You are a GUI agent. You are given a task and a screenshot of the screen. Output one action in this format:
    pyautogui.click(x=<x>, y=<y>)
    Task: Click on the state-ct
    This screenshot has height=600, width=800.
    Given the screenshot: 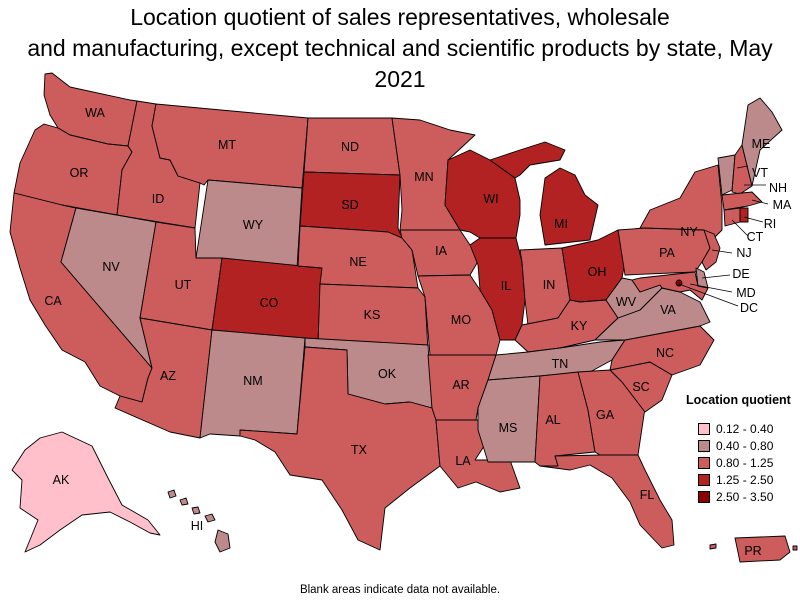 What is the action you would take?
    pyautogui.click(x=732, y=217)
    